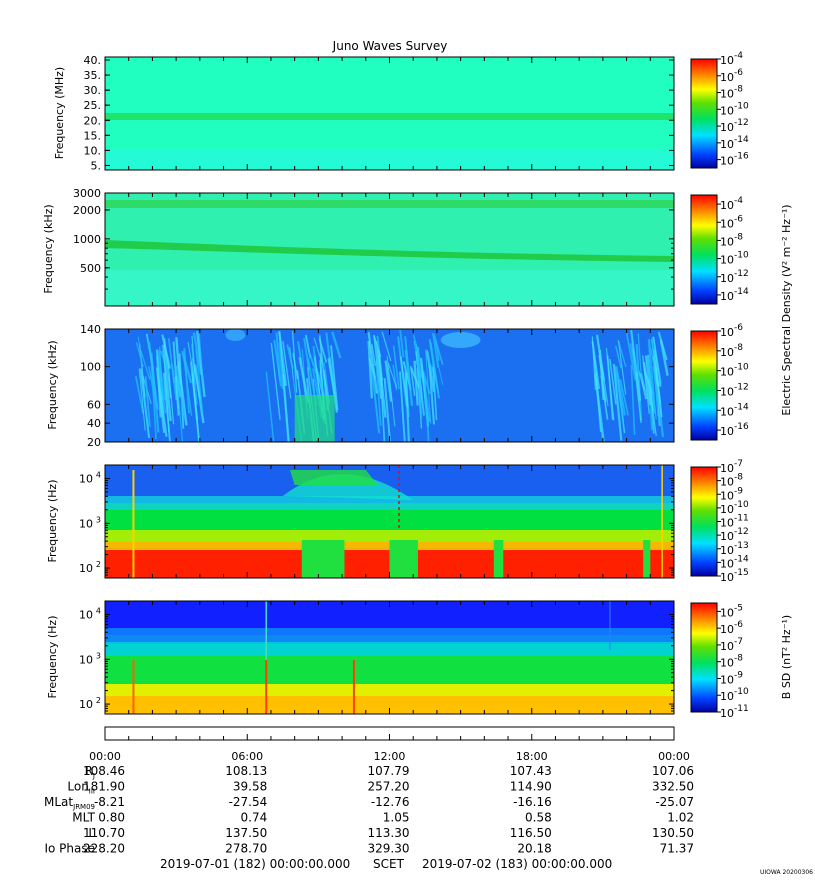 The height and width of the screenshot is (880, 815). What do you see at coordinates (532, 756) in the screenshot?
I see `time-tick-label: 18:00` at bounding box center [532, 756].